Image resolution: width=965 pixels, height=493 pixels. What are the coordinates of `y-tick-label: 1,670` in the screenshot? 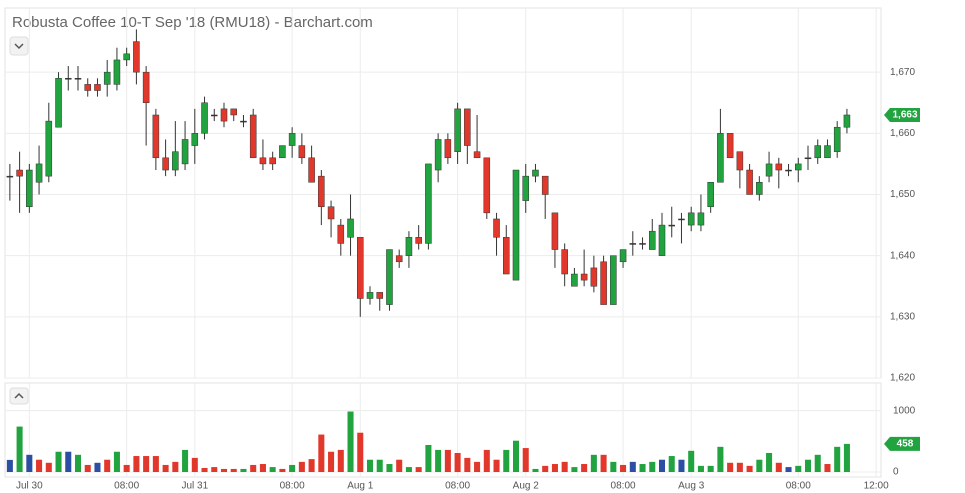 It's located at (902, 72).